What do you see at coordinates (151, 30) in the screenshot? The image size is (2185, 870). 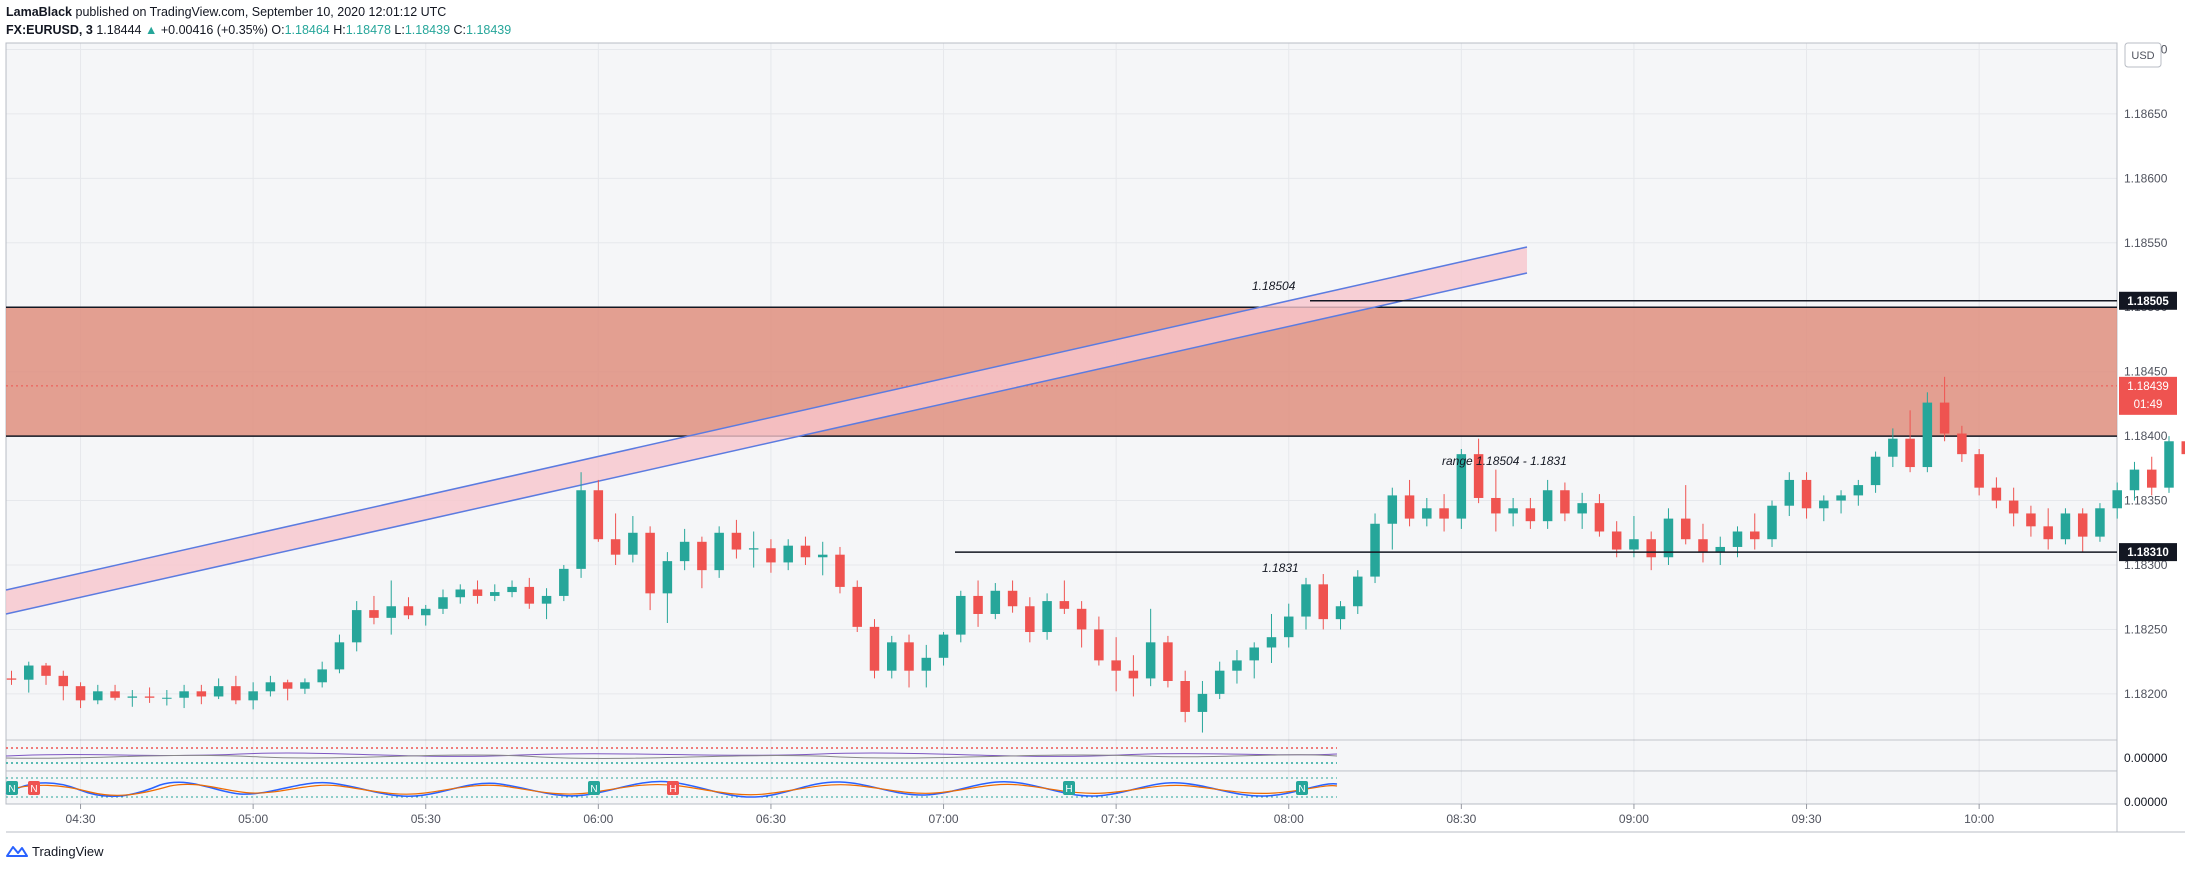 I see `up-arrow-icon: ▲` at bounding box center [151, 30].